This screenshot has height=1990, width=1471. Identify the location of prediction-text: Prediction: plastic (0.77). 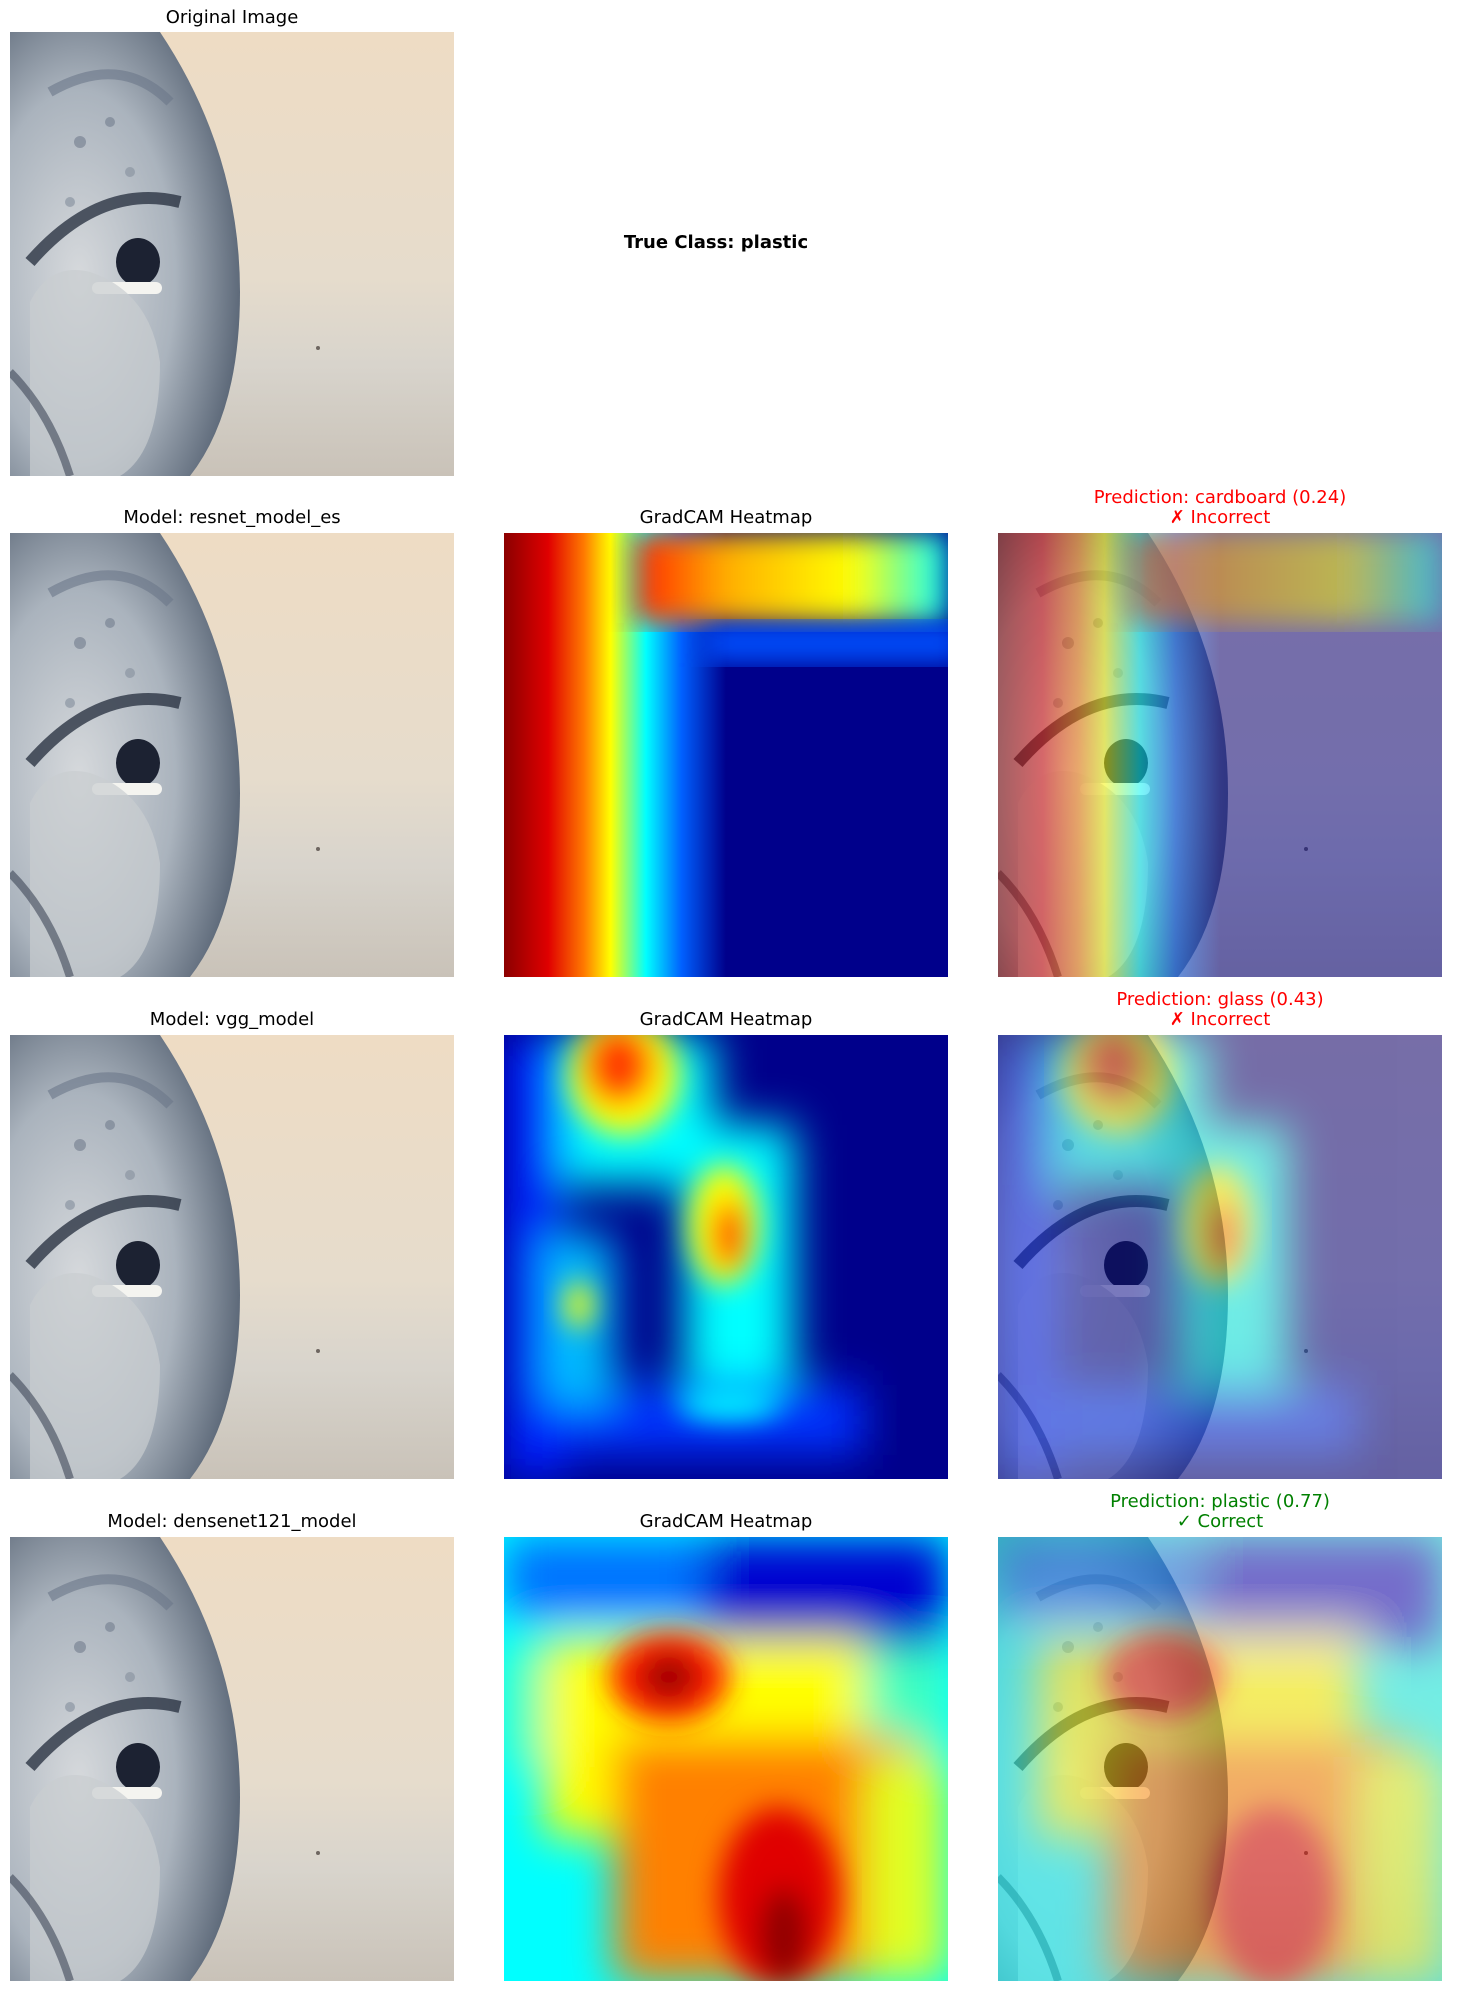
(1220, 1501).